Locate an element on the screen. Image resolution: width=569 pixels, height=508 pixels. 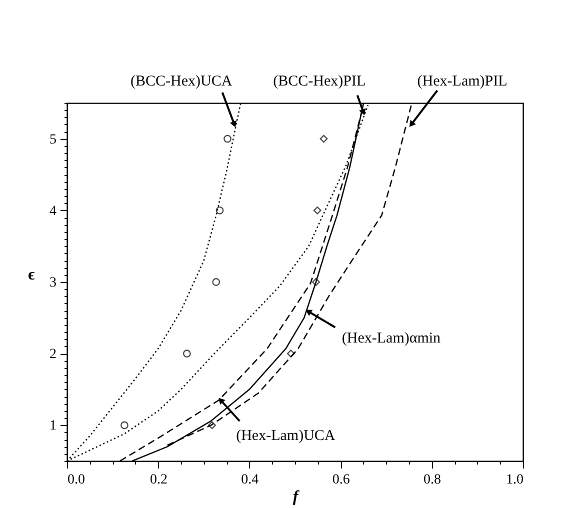
y-tick-label: 1 is located at coordinates (53, 426).